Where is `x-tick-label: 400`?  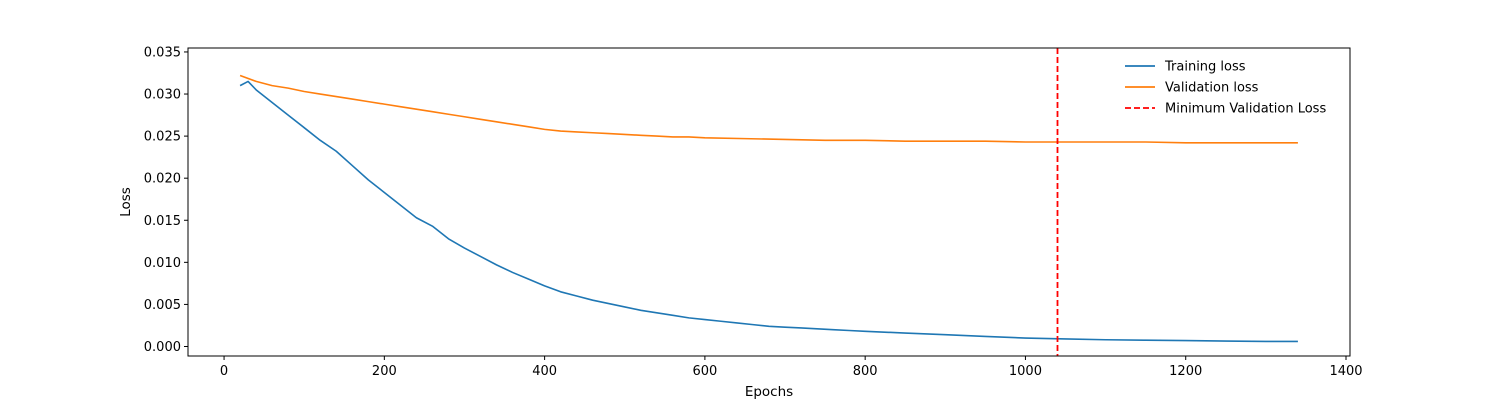
x-tick-label: 400 is located at coordinates (544, 371).